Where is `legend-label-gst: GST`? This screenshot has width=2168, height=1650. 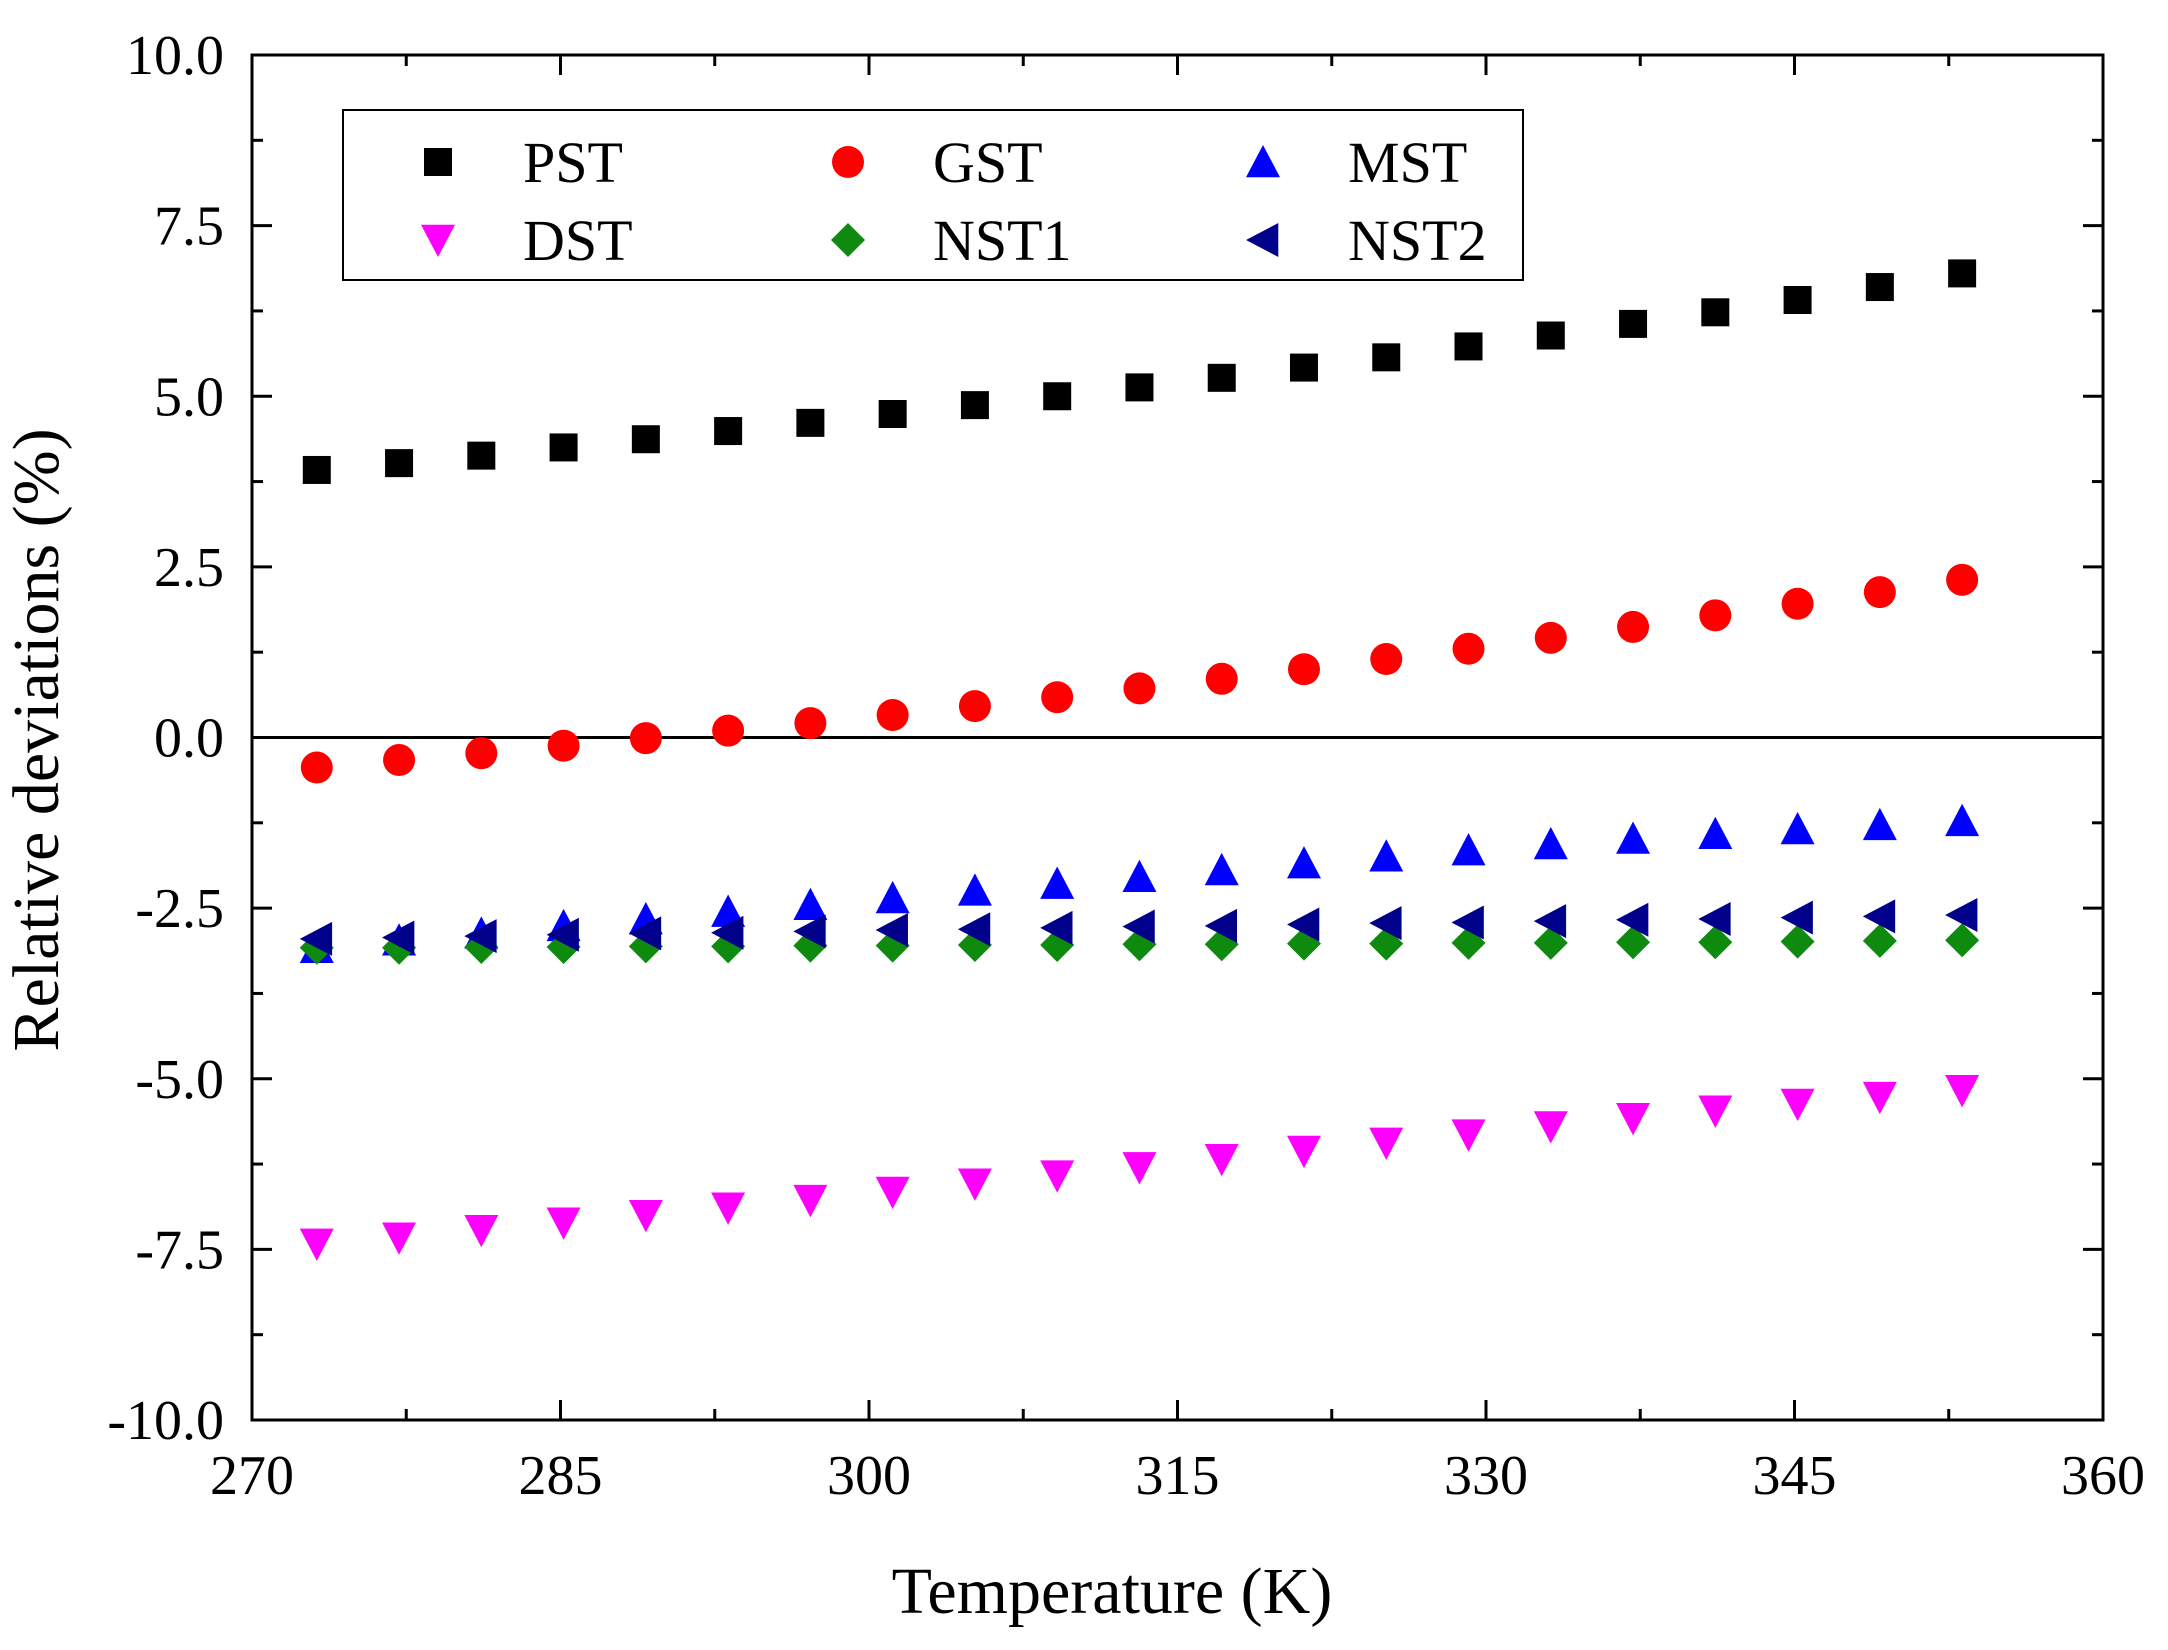 legend-label-gst: GST is located at coordinates (988, 162).